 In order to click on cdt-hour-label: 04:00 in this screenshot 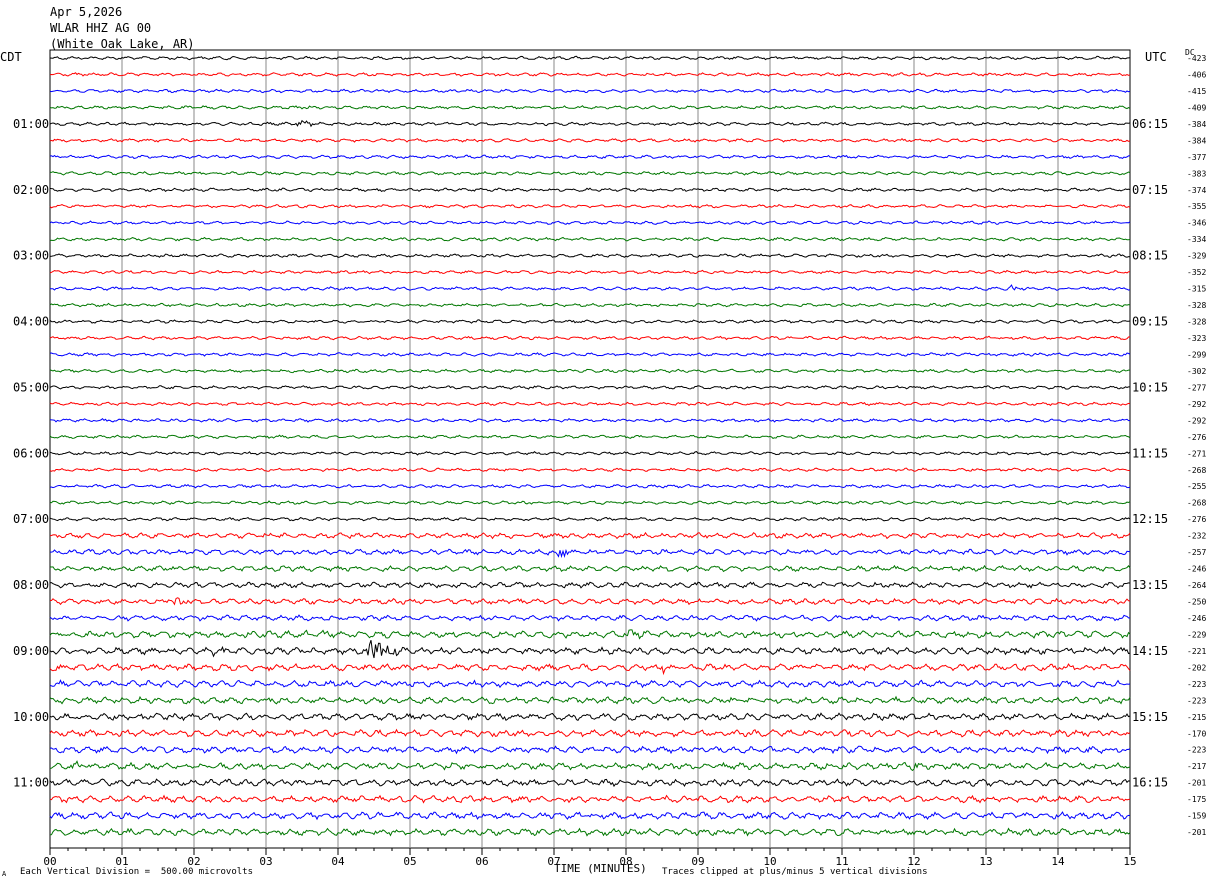, I will do `click(31, 322)`.